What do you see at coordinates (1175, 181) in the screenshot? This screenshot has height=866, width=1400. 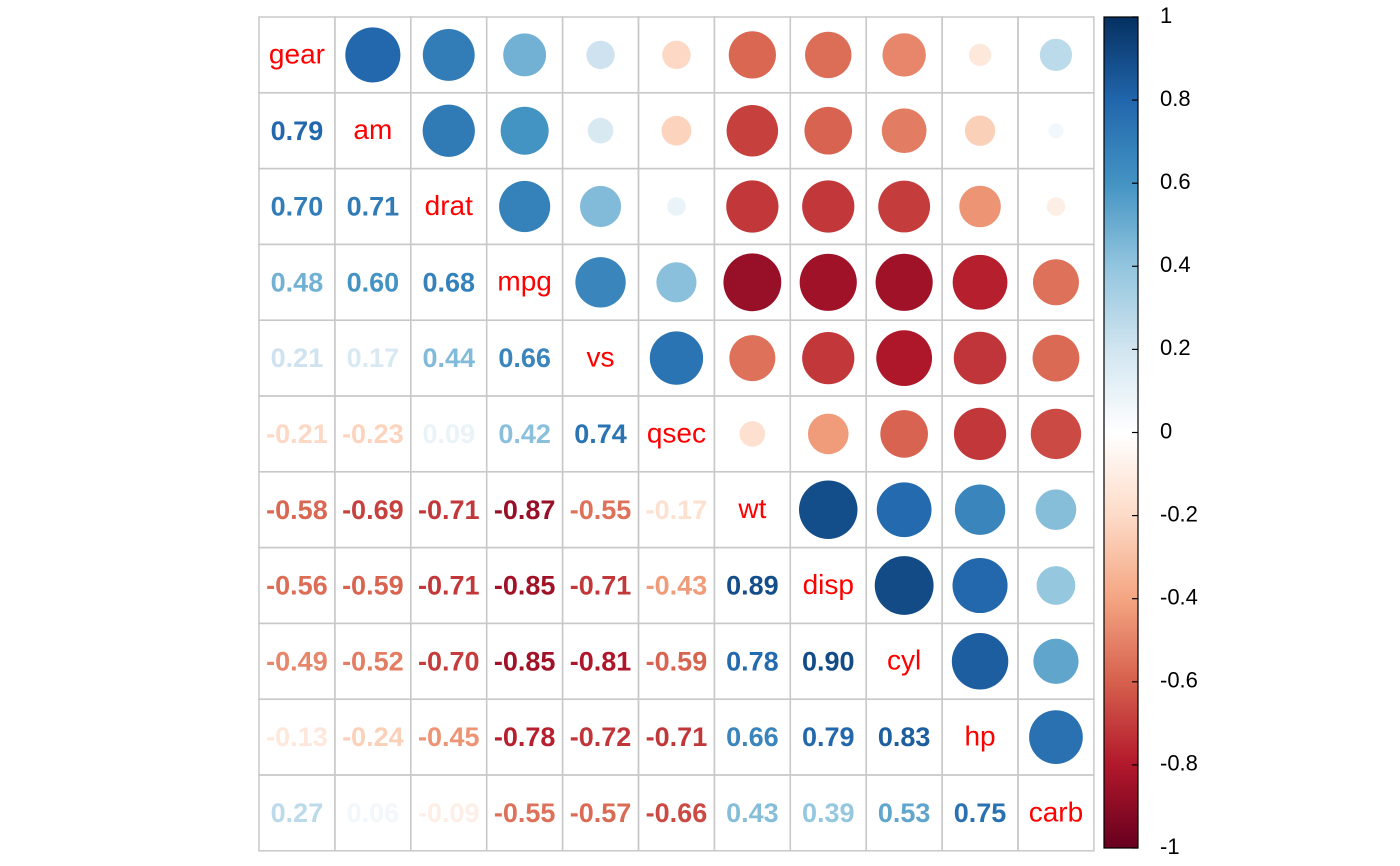 I see `colorbar-tick-label: 0.6` at bounding box center [1175, 181].